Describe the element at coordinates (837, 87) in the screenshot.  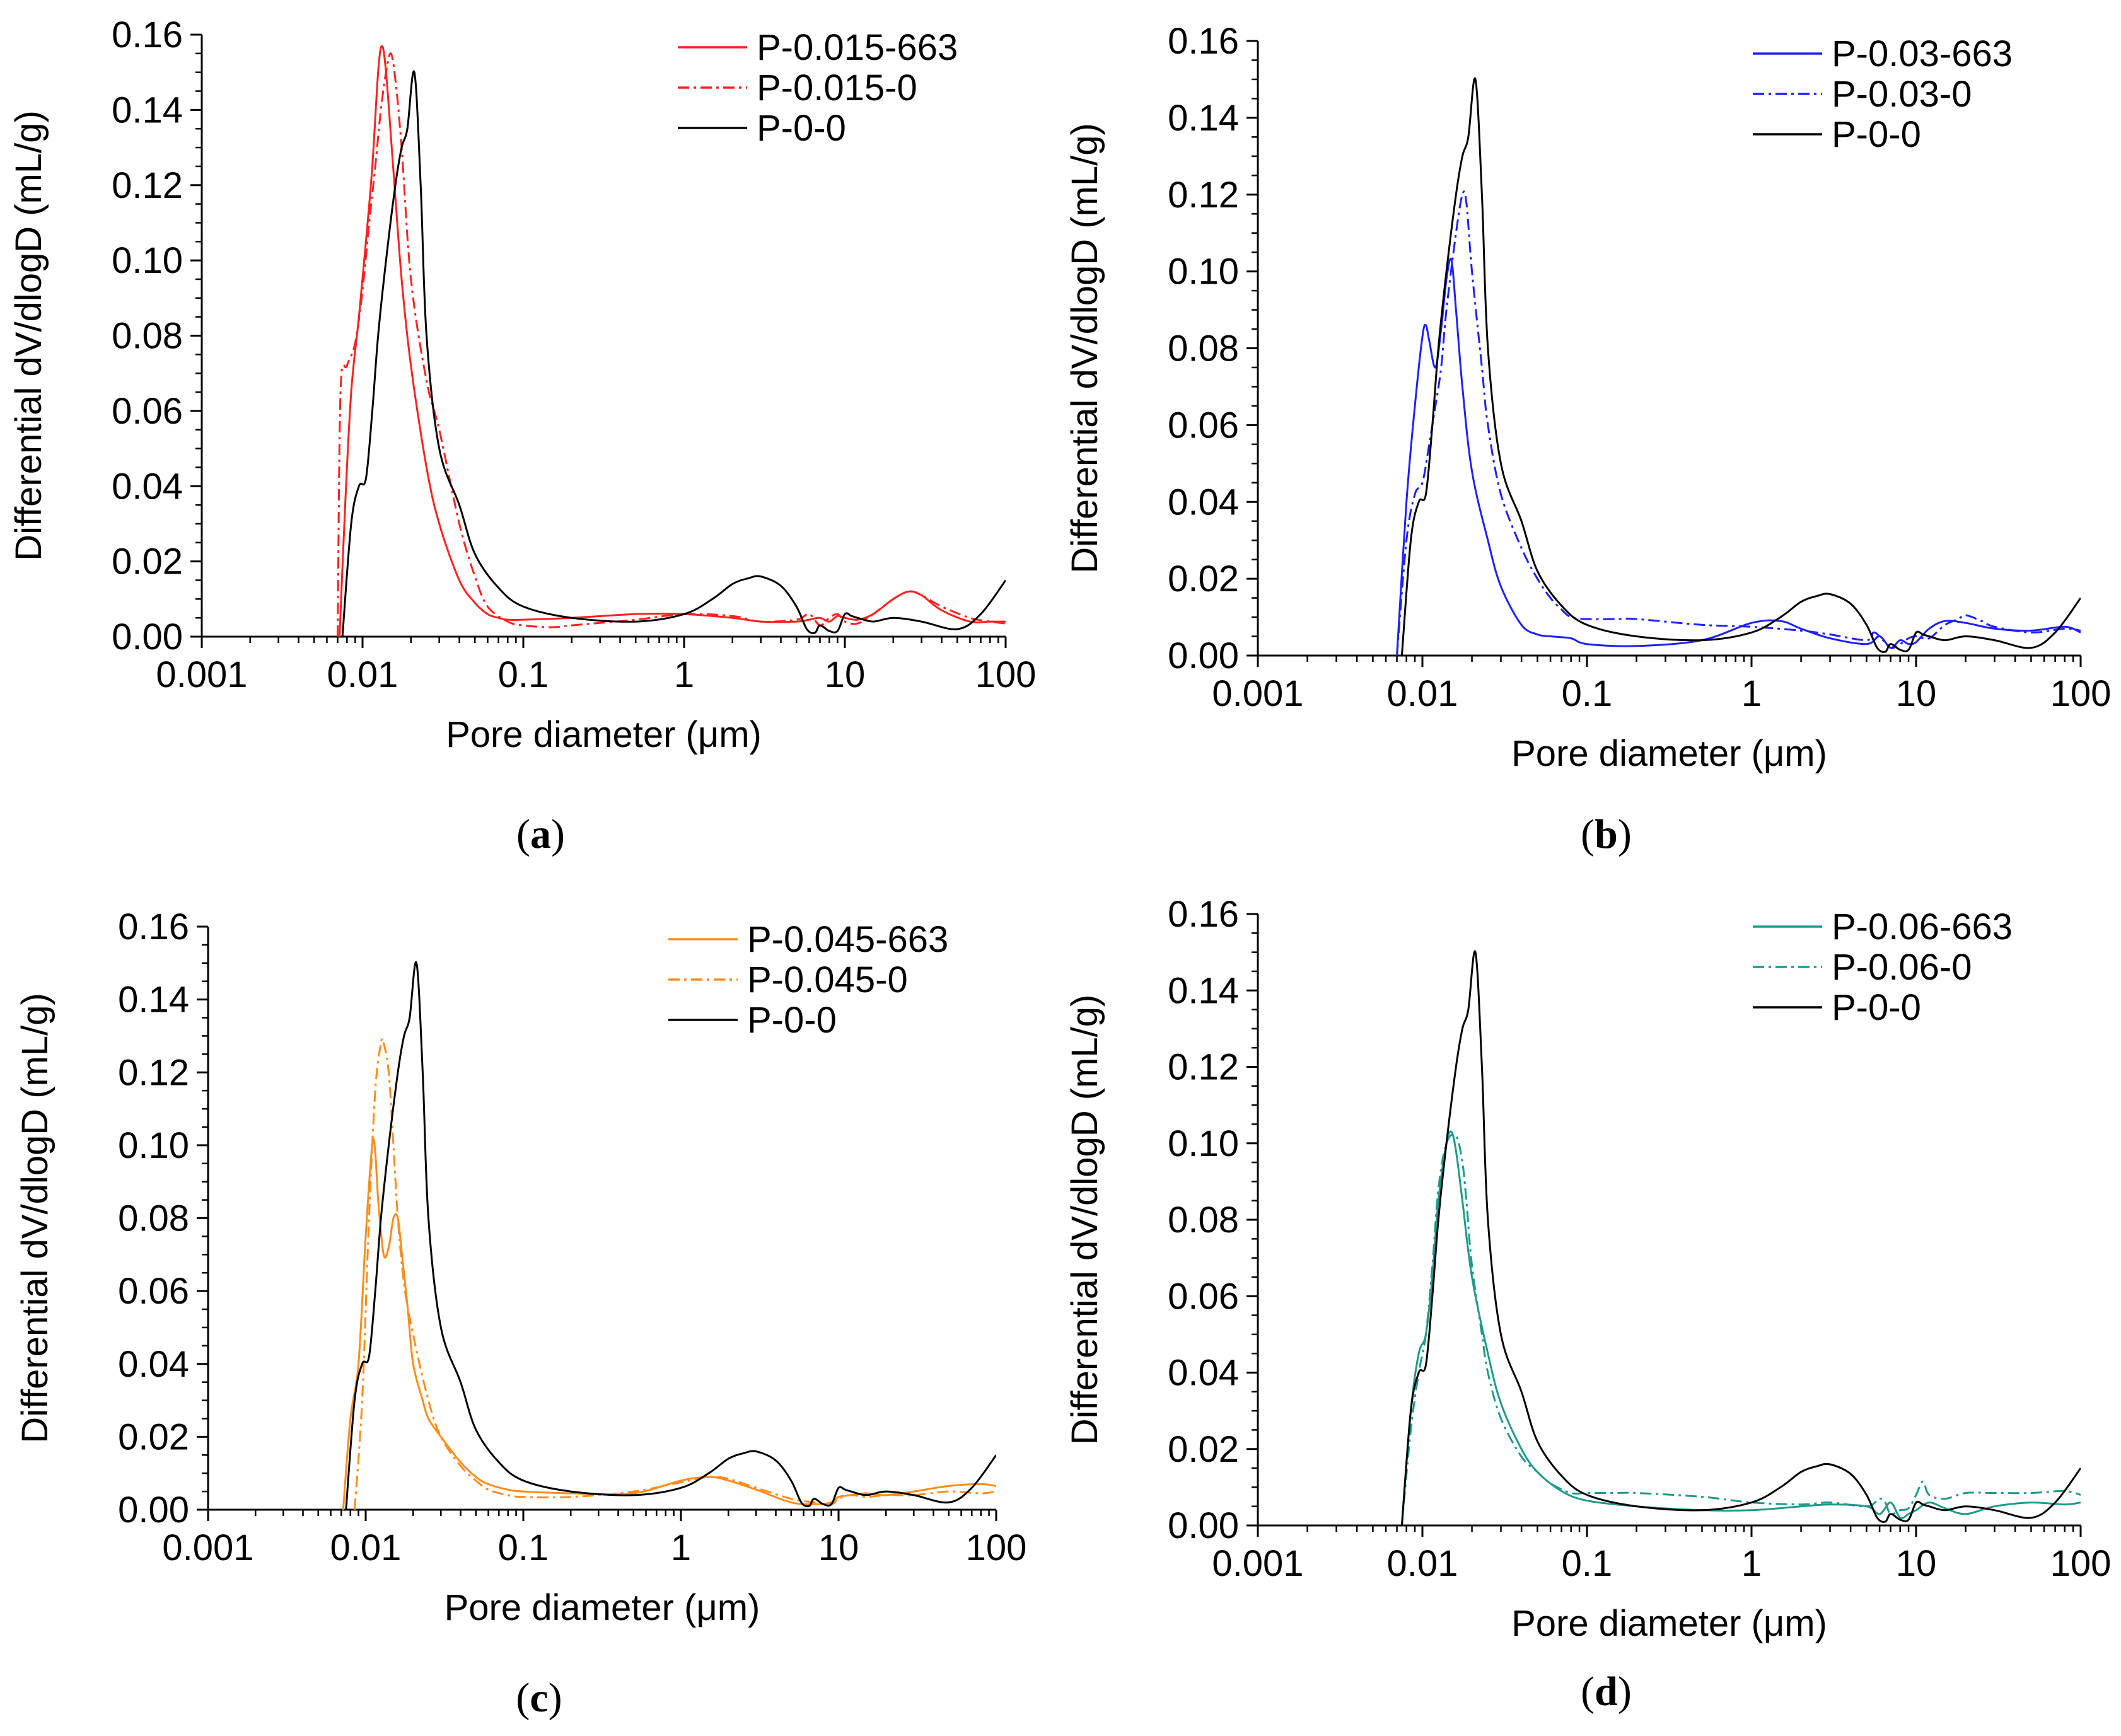
I see `legend-label: P-0.015-0` at that location.